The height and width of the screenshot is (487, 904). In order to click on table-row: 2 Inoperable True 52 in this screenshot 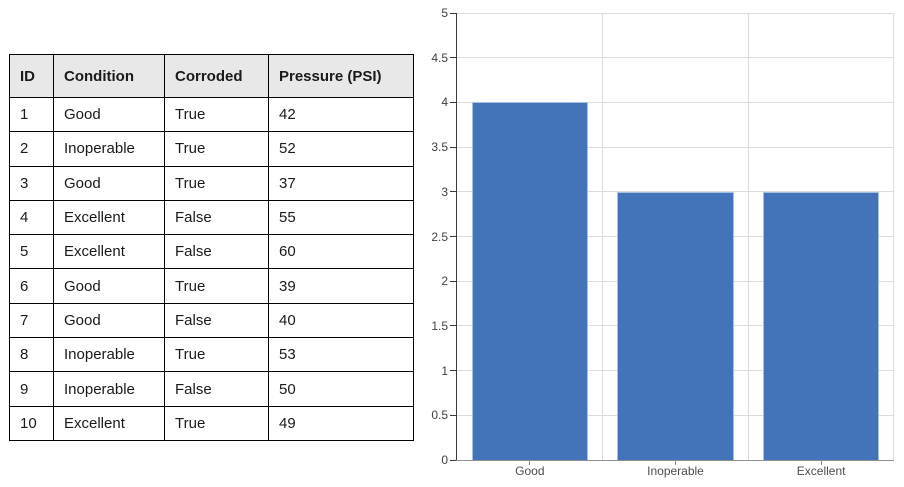, I will do `click(211, 149)`.